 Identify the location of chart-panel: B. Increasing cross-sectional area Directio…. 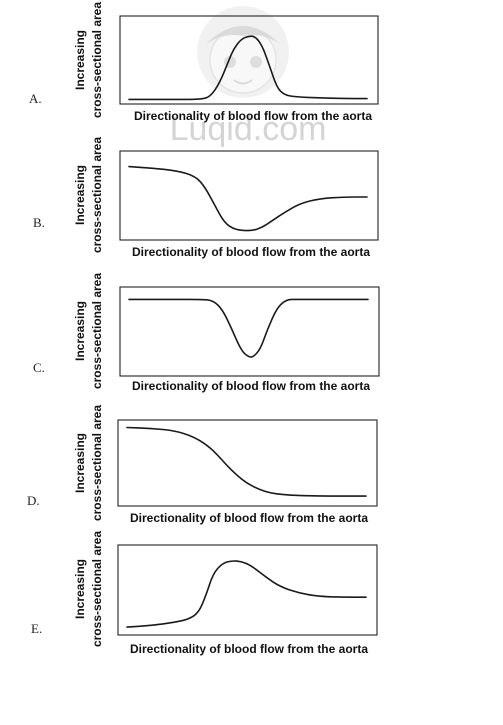
(206, 198).